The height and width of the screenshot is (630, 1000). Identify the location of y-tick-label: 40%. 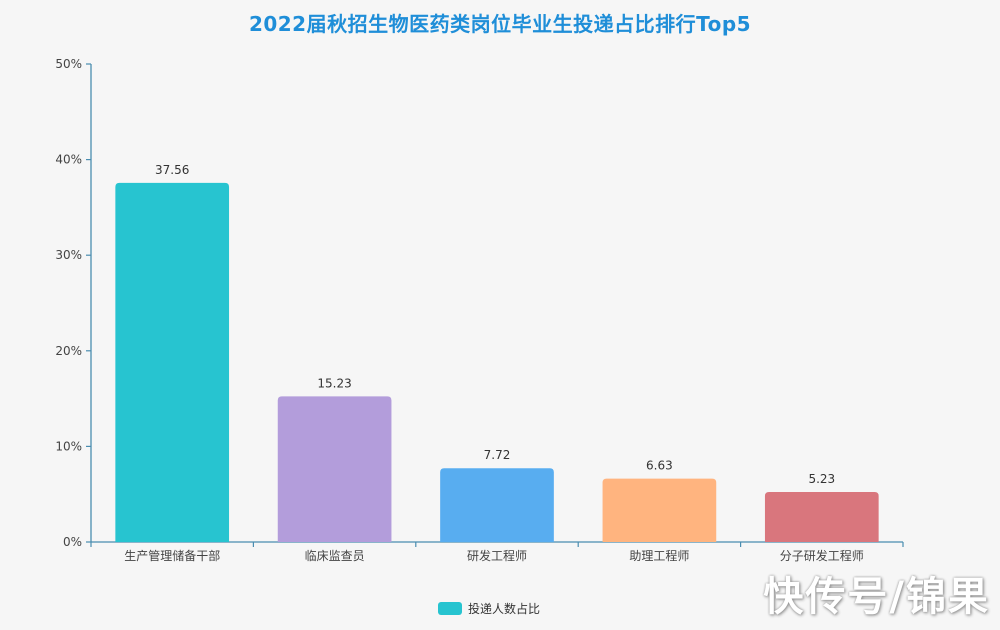
(68, 160).